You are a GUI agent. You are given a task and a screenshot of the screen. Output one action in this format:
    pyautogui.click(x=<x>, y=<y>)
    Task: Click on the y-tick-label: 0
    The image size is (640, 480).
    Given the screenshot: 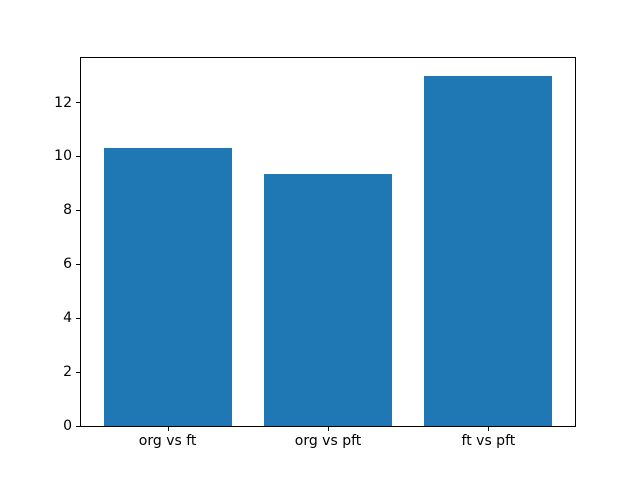 What is the action you would take?
    pyautogui.click(x=67, y=426)
    